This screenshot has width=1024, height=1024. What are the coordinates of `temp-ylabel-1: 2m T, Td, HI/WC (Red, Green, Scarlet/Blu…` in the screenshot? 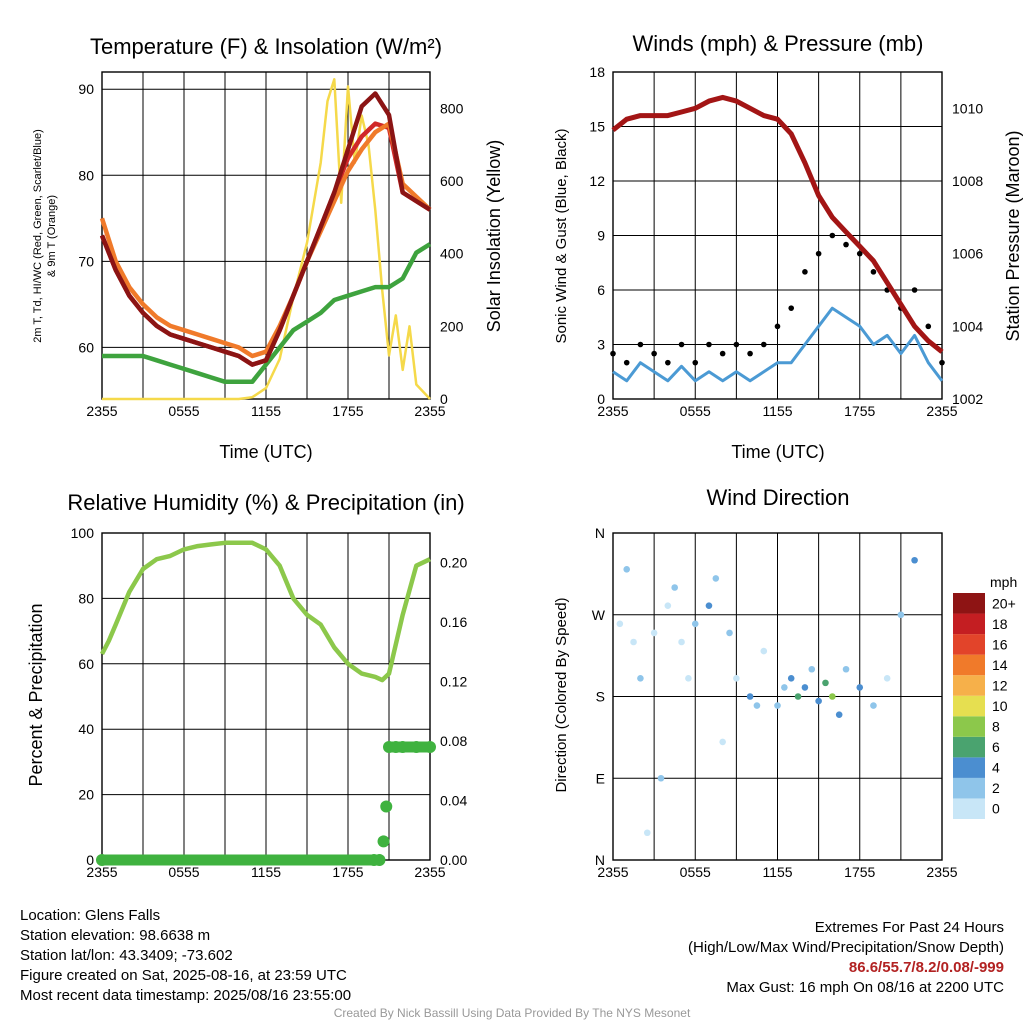 It's located at (38, 236).